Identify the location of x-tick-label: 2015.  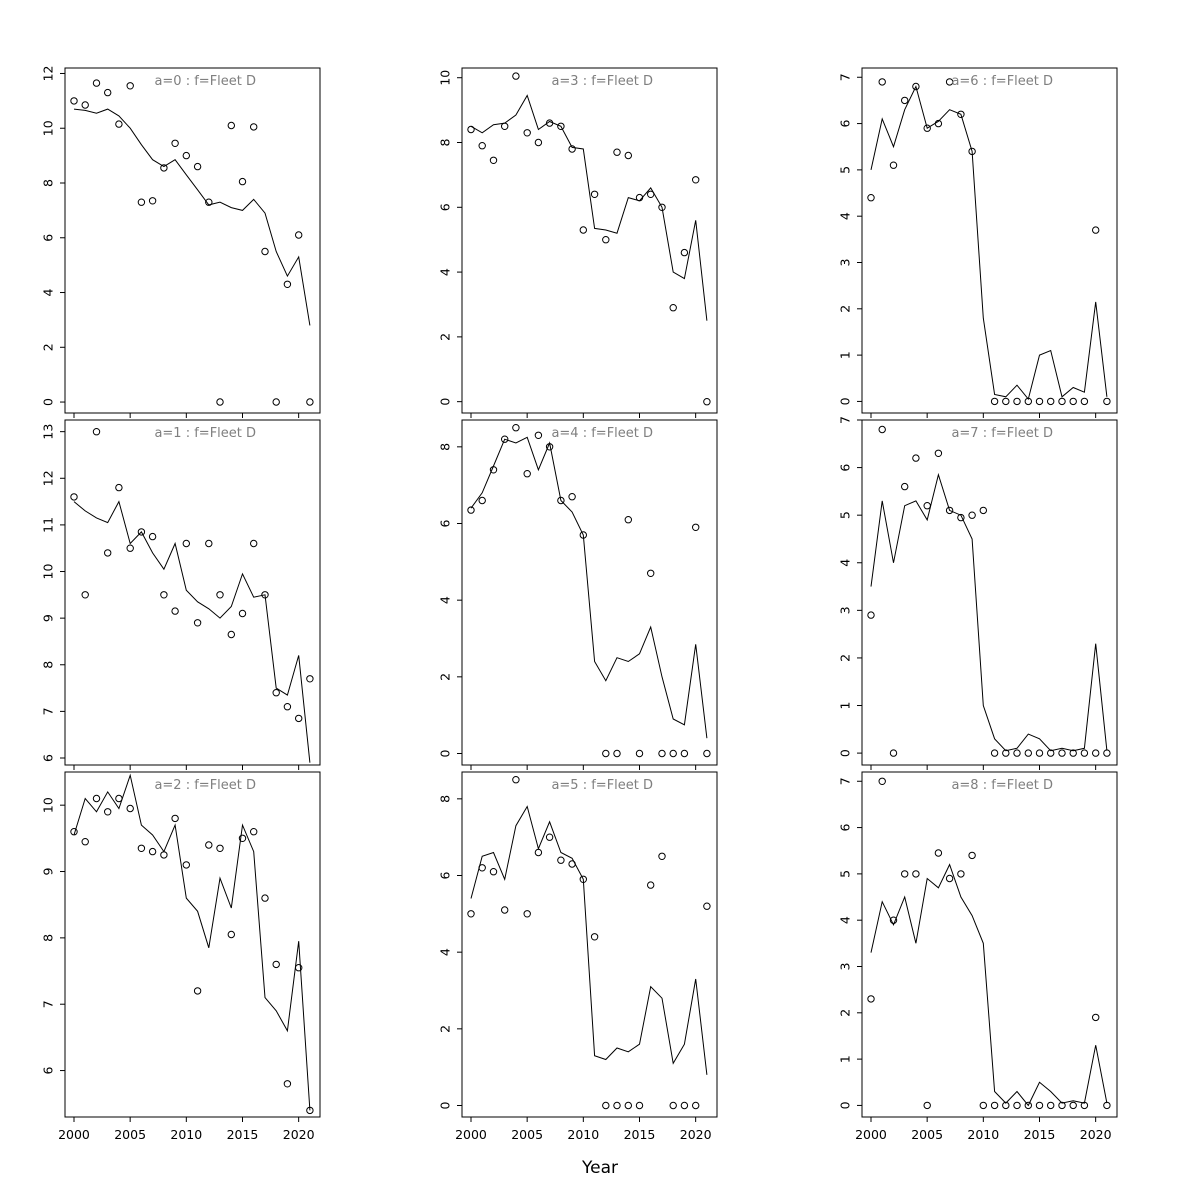
(1040, 1134).